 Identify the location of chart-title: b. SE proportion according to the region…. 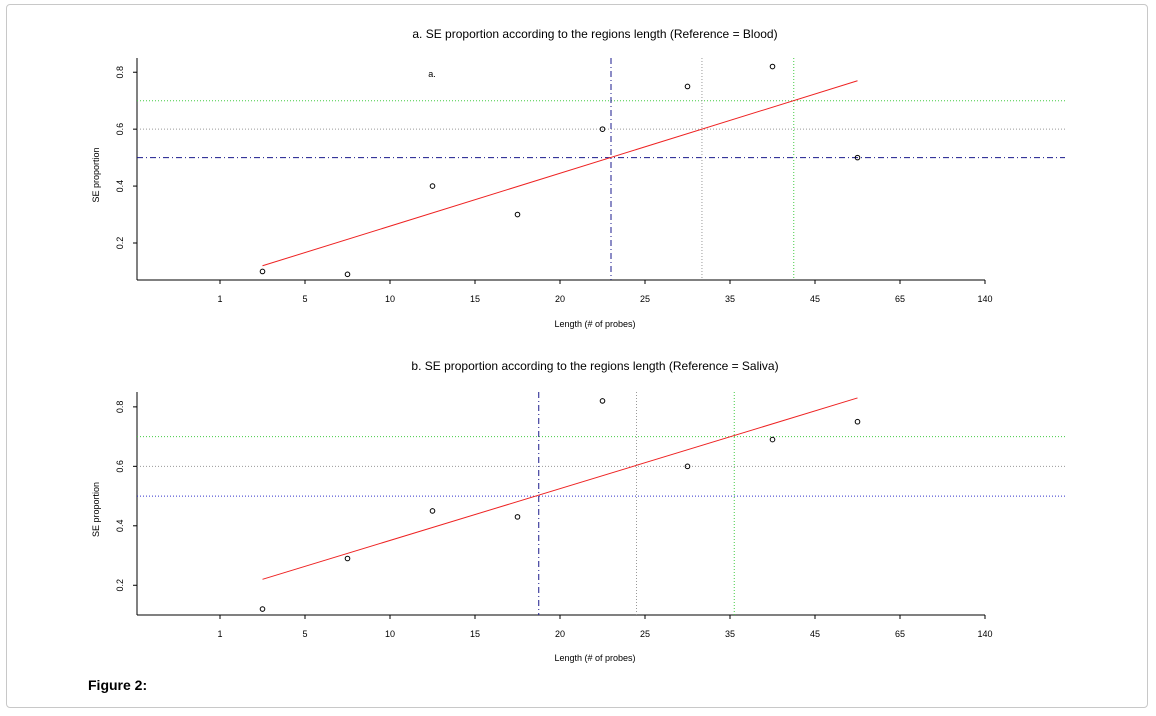
(594, 366).